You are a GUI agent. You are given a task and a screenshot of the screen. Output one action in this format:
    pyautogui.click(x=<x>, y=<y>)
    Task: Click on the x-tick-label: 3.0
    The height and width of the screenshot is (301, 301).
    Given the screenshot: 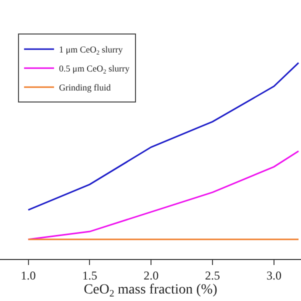 What is the action you would take?
    pyautogui.click(x=274, y=275)
    